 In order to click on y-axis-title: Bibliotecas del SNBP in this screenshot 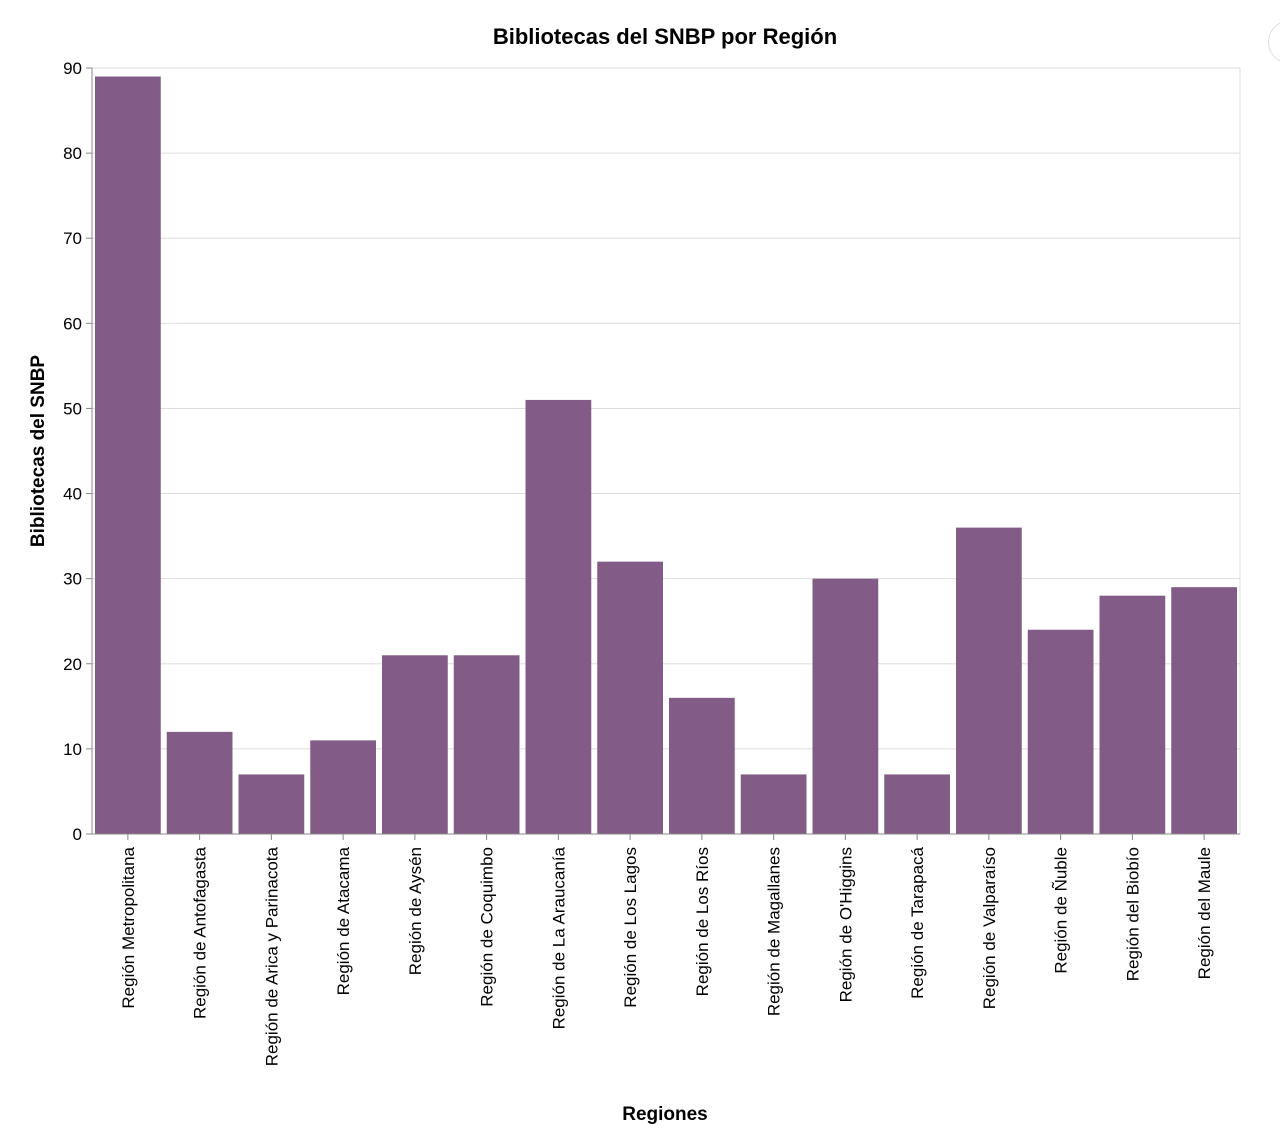, I will do `click(38, 451)`.